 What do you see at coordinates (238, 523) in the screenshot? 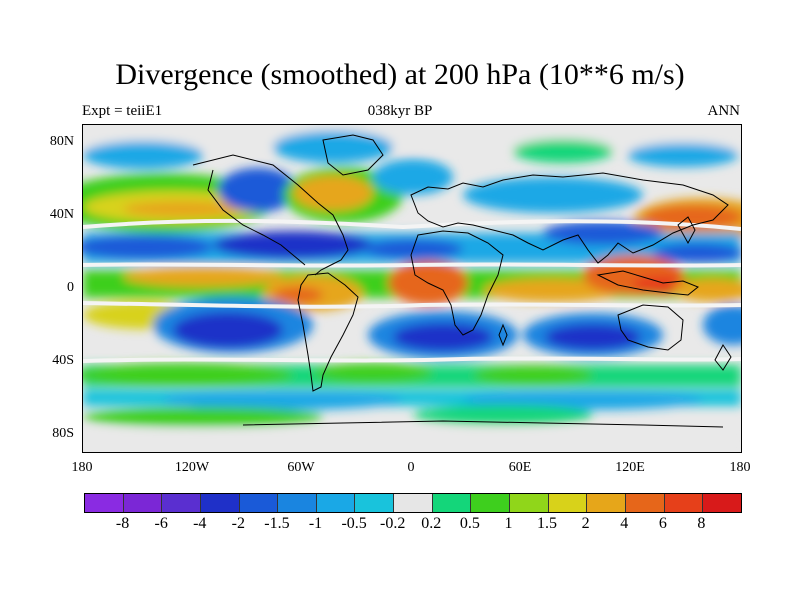
I see `colorbar-label: -2` at bounding box center [238, 523].